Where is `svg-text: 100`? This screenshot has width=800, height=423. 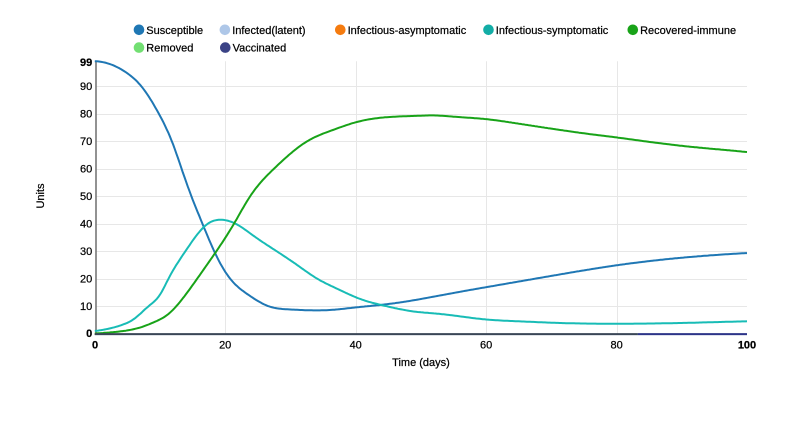 svg-text: 100 is located at coordinates (747, 345).